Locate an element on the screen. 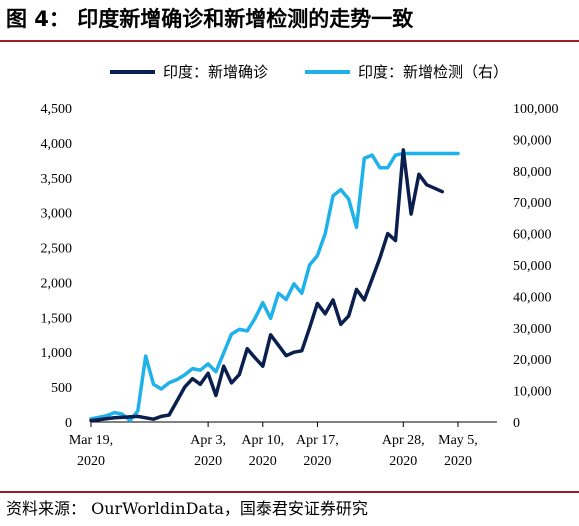 The height and width of the screenshot is (526, 579). y-left-tick-label: 2,000 is located at coordinates (57, 283).